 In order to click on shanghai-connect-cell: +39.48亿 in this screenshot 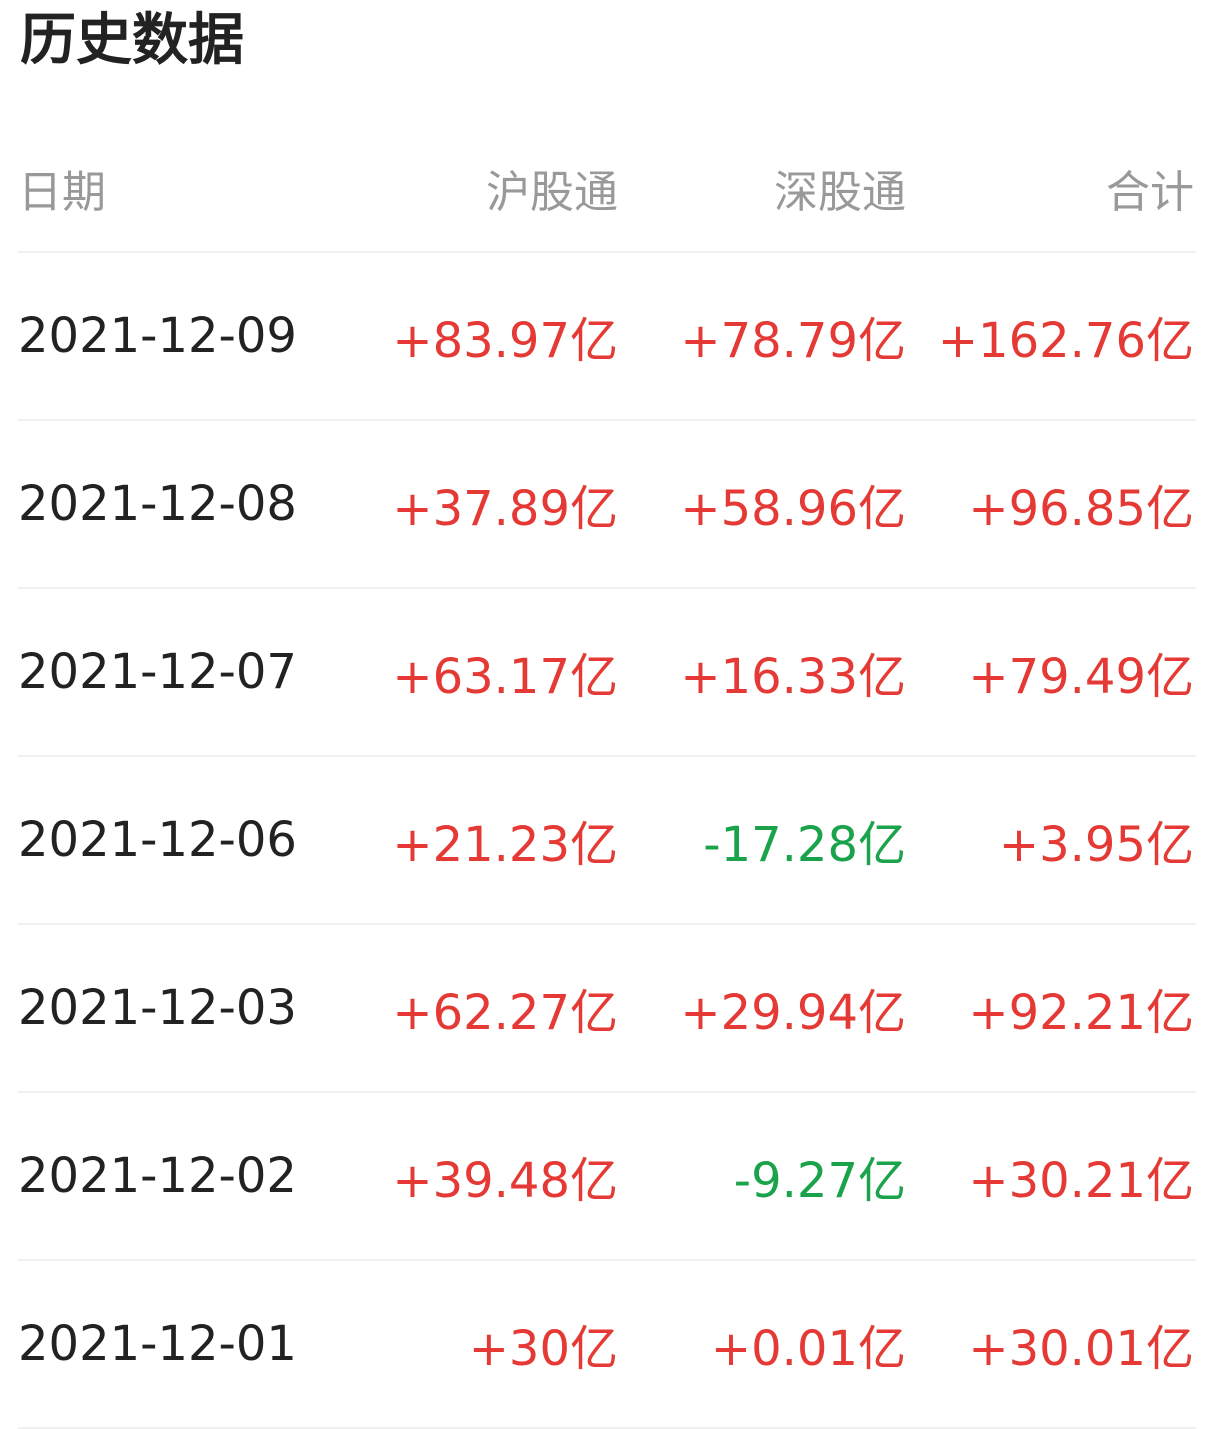, I will do `click(505, 1181)`.